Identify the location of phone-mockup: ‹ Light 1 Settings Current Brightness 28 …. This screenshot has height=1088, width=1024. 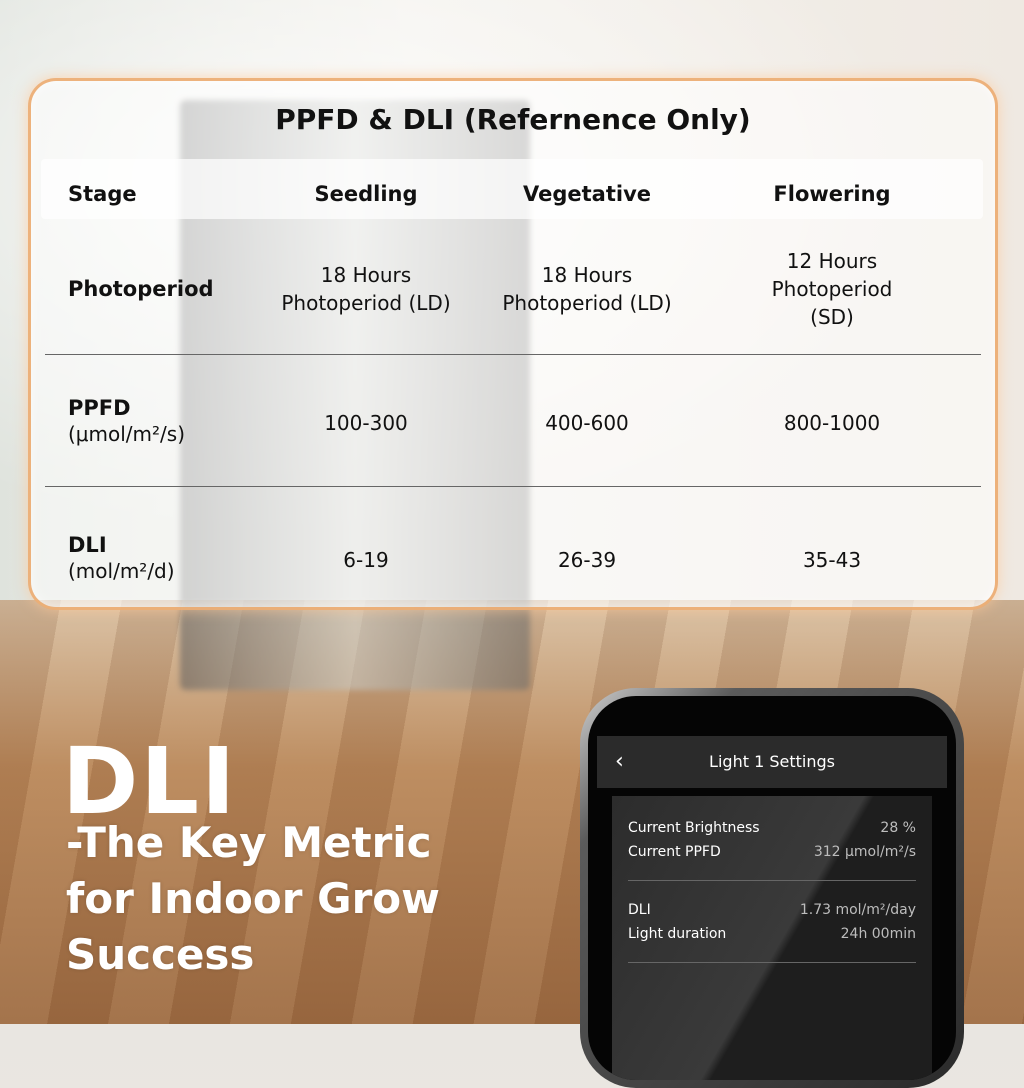
(772, 888).